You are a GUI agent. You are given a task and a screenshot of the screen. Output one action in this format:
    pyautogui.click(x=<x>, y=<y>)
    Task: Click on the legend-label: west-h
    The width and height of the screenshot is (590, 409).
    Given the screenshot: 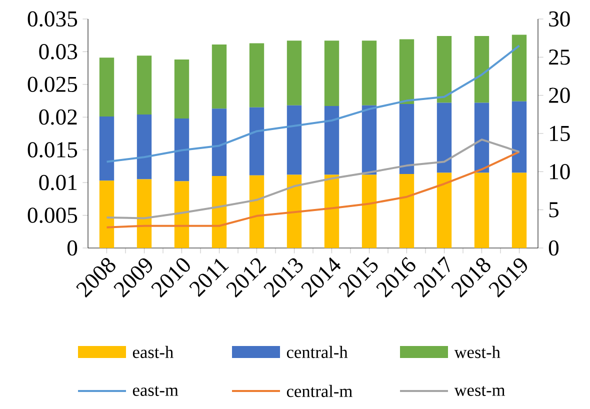 What is the action you would take?
    pyautogui.click(x=477, y=352)
    